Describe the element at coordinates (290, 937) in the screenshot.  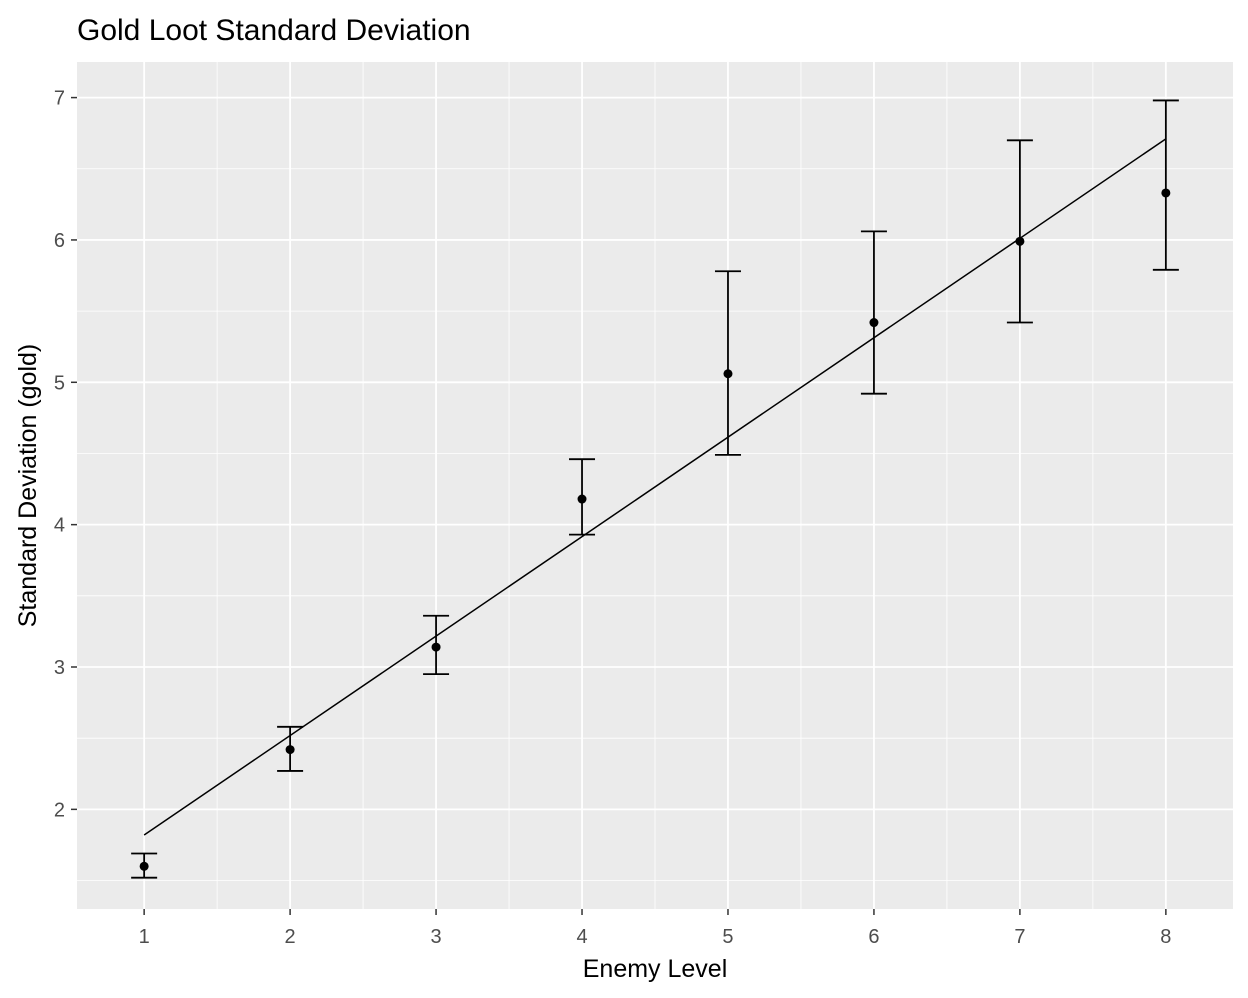
I see `x-tick-label: 2` at that location.